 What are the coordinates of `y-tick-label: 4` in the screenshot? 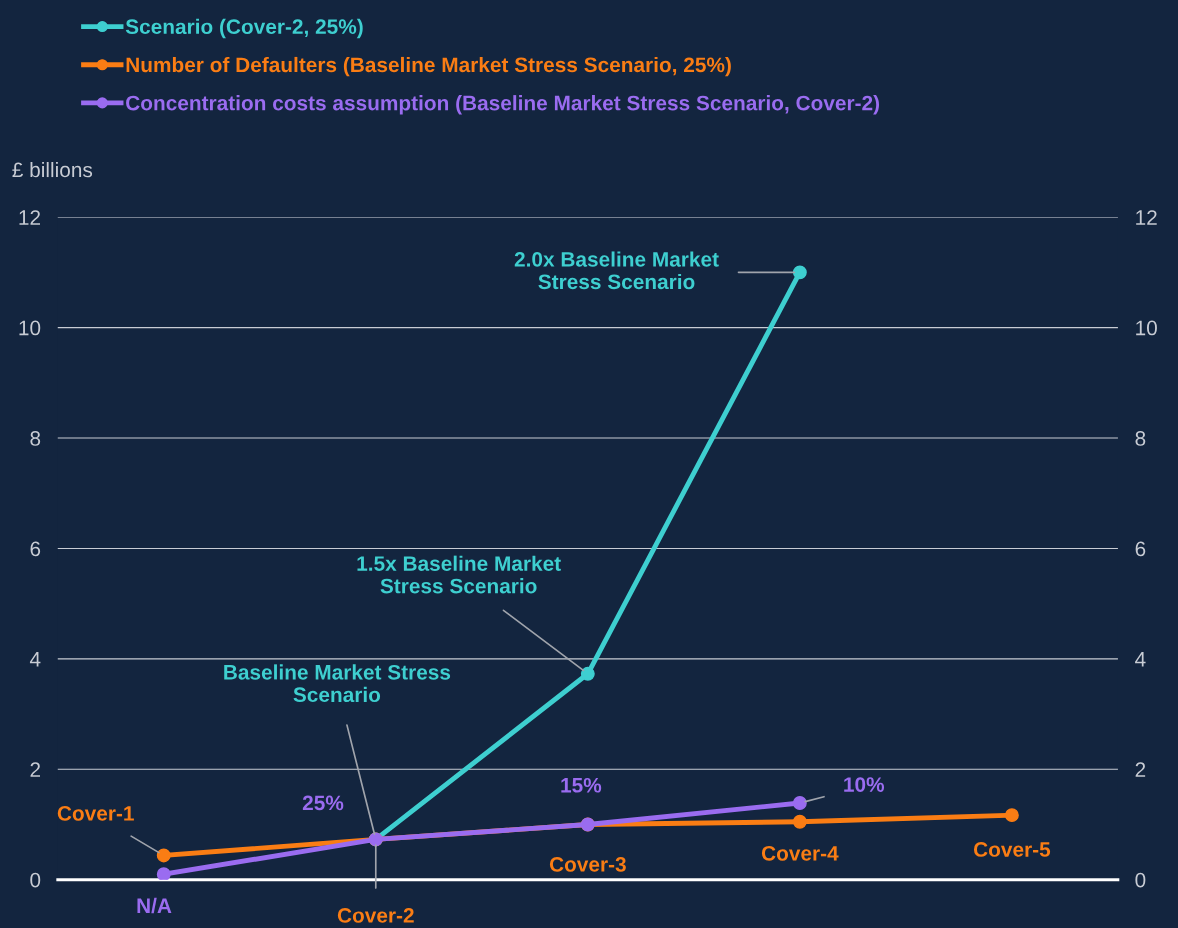 It's located at (35, 659).